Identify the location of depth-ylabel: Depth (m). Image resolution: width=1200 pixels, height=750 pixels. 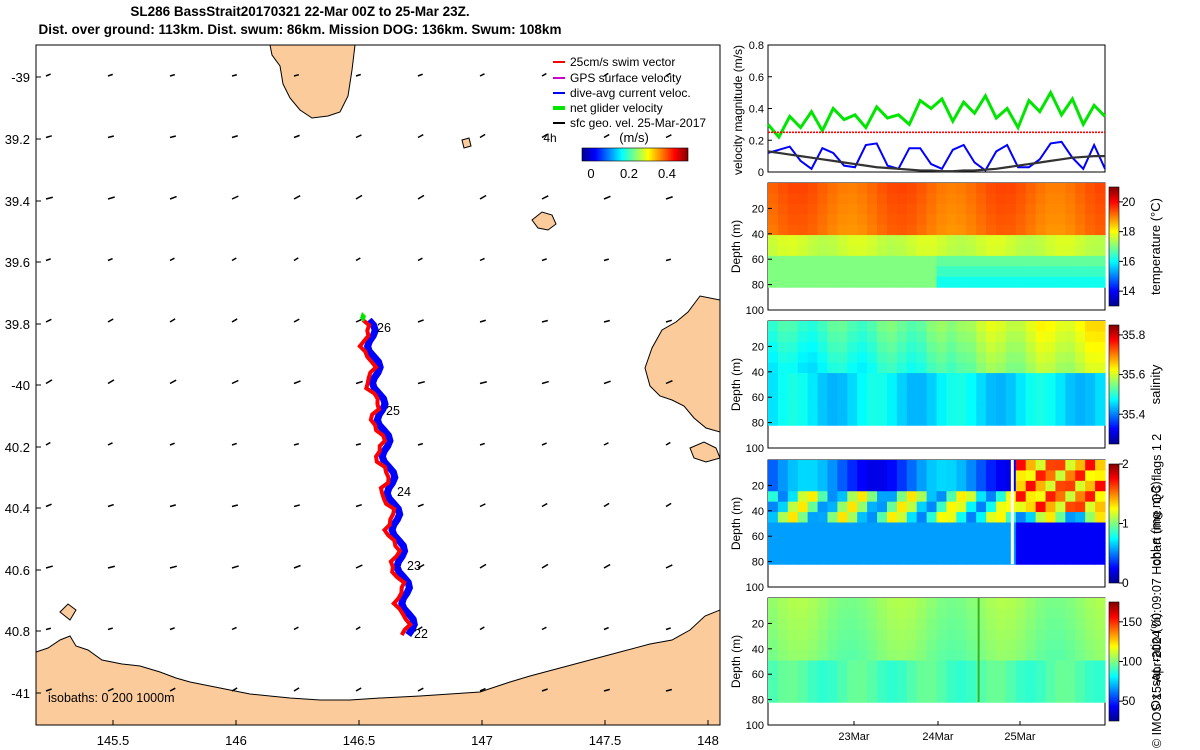
(736, 523).